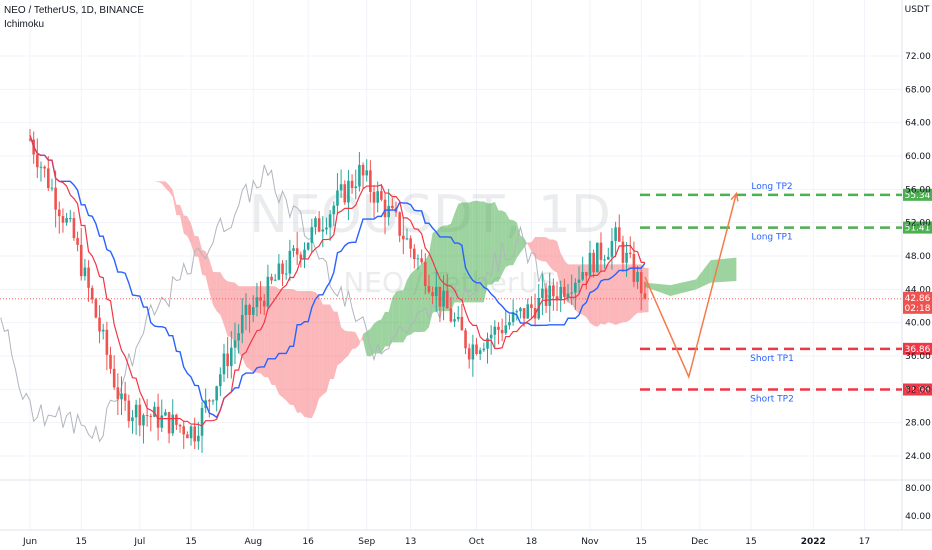  I want to click on price-tick: 68.00, so click(918, 90).